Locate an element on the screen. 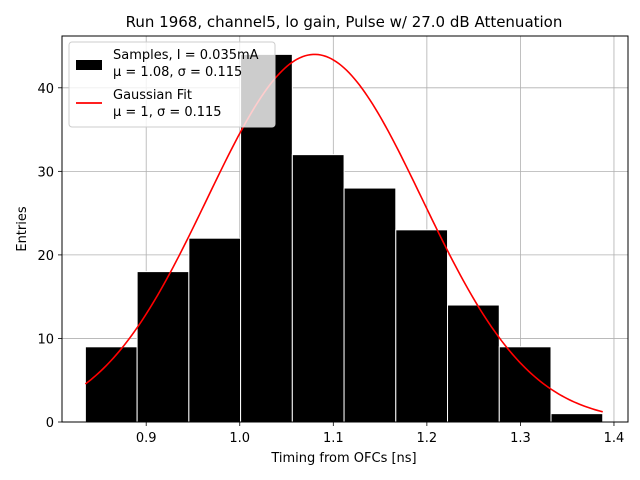 The width and height of the screenshot is (640, 480). y-tick-label: 20 is located at coordinates (45, 256).